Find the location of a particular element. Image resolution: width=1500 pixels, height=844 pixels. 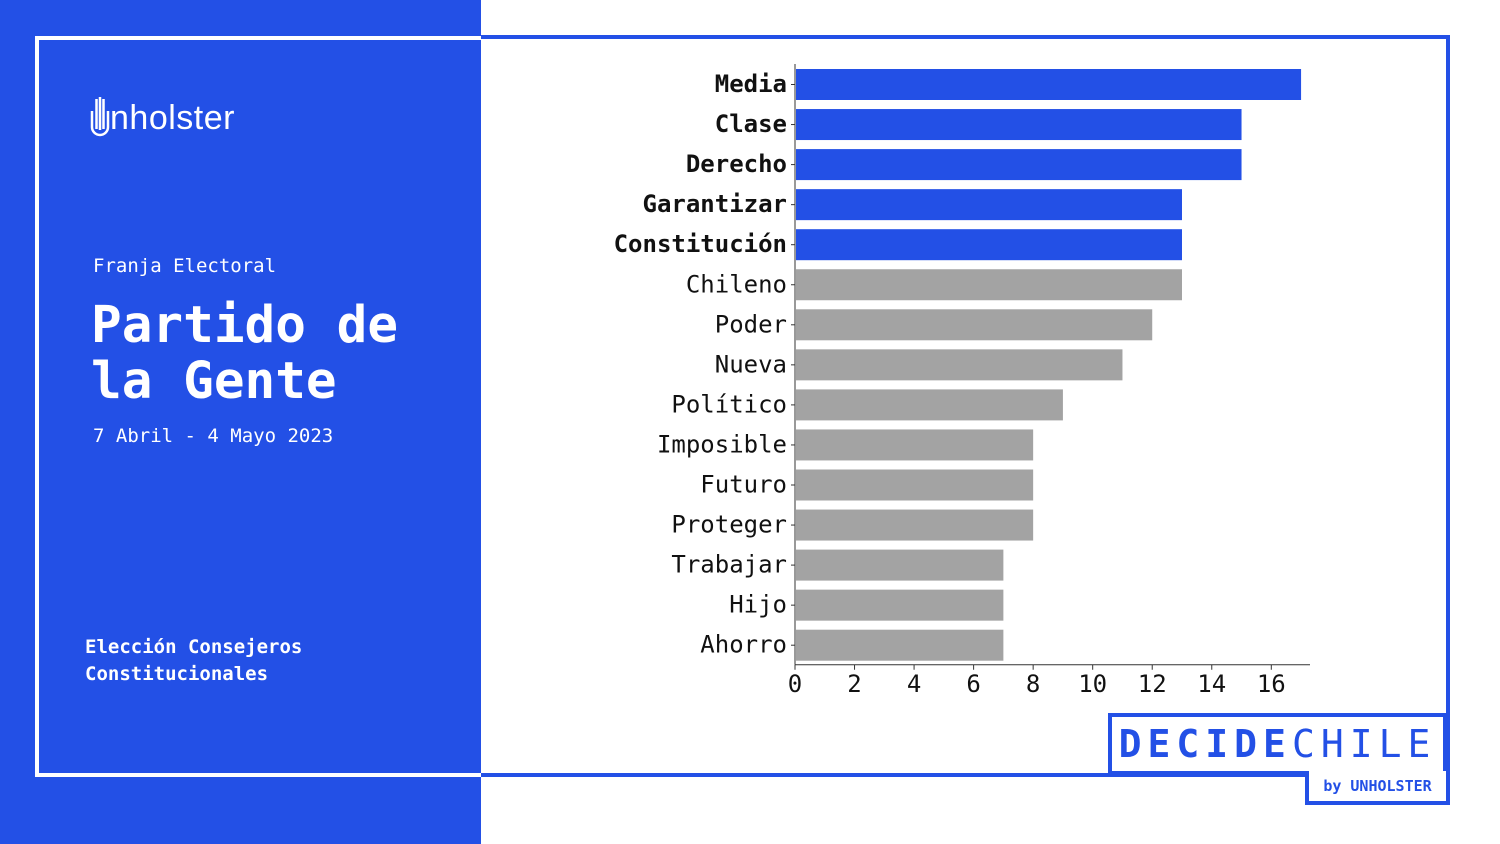

category-label-11: Proteger is located at coordinates (729, 525).